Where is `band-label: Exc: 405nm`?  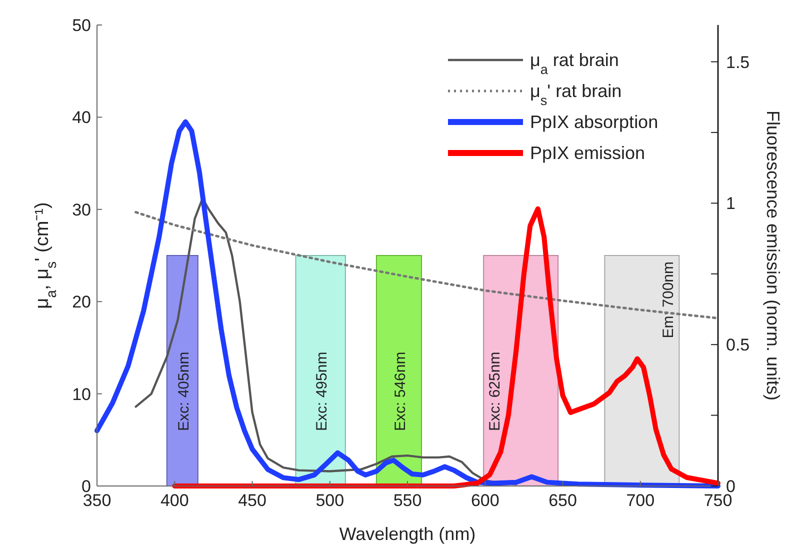
band-label: Exc: 405nm is located at coordinates (183, 391).